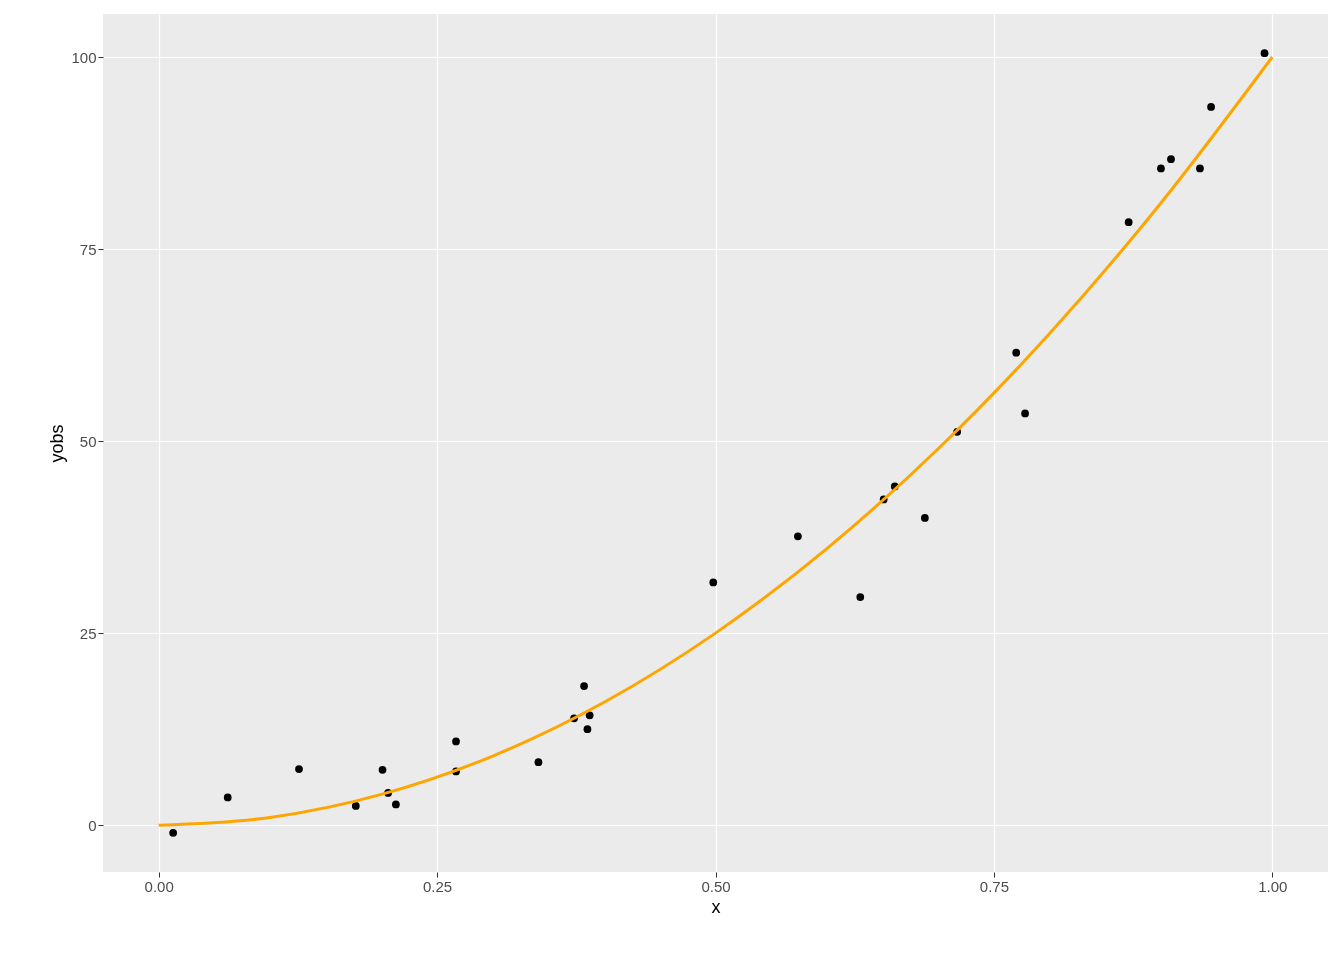 Image resolution: width=1344 pixels, height=960 pixels. I want to click on y-axis-title: yobs, so click(57, 443).